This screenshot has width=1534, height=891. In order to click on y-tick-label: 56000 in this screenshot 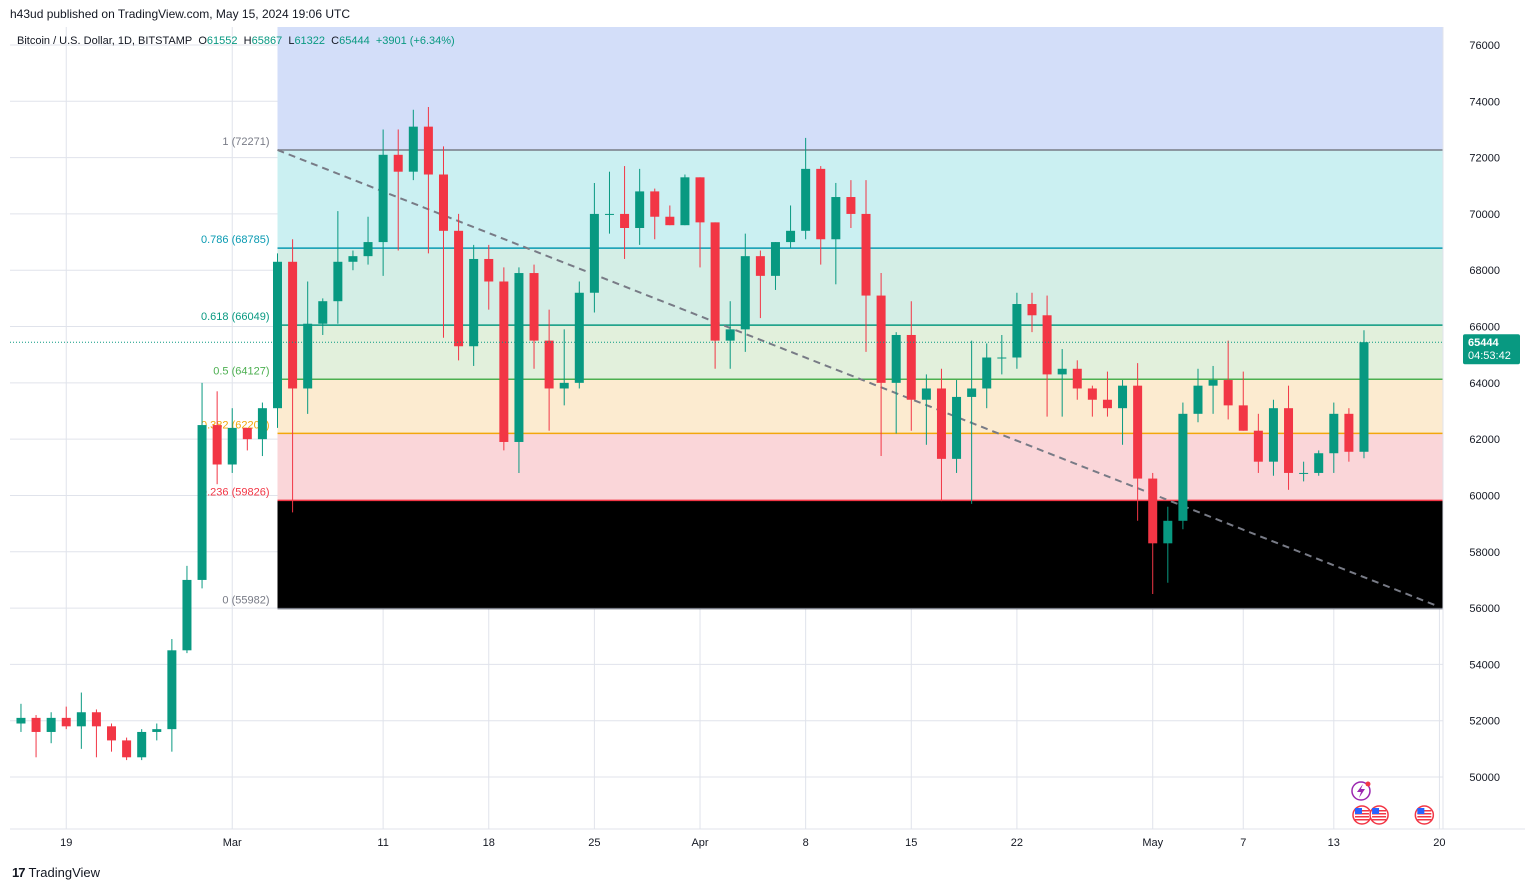, I will do `click(1484, 609)`.